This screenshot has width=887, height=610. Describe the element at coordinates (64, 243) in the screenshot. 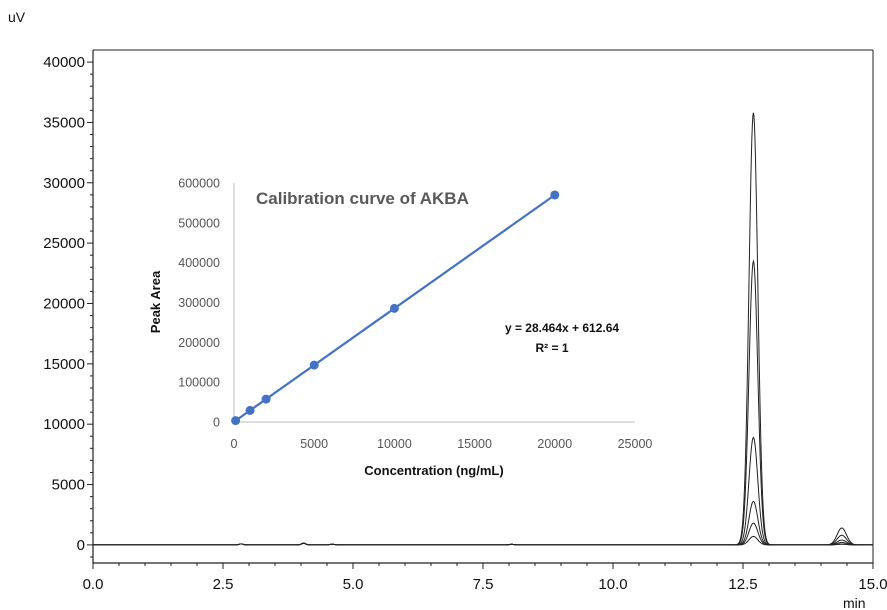

I see `outer-y-tick-label: 25000` at that location.